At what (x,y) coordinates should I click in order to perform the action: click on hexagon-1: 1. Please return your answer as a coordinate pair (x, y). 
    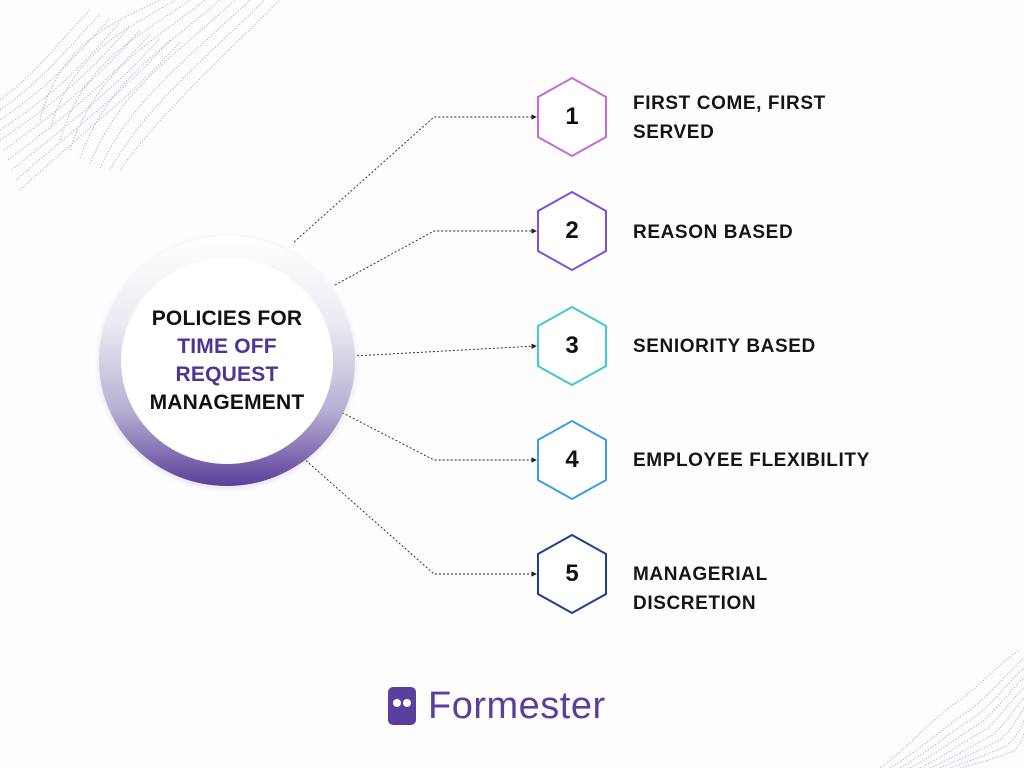
    Looking at the image, I should click on (572, 117).